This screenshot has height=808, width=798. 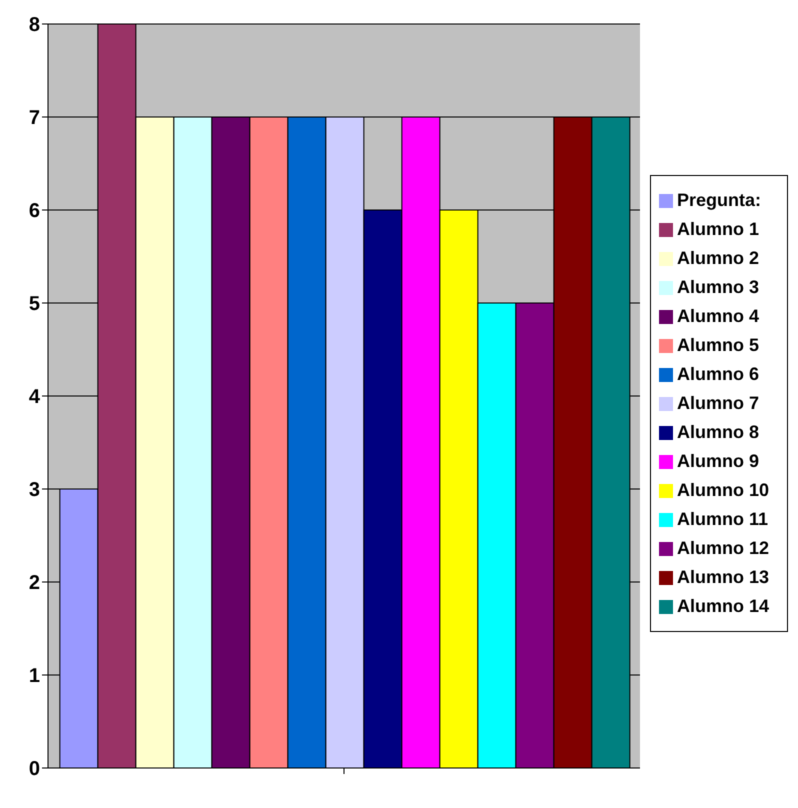 What do you see at coordinates (722, 576) in the screenshot?
I see `legend-label: Alumno 13` at bounding box center [722, 576].